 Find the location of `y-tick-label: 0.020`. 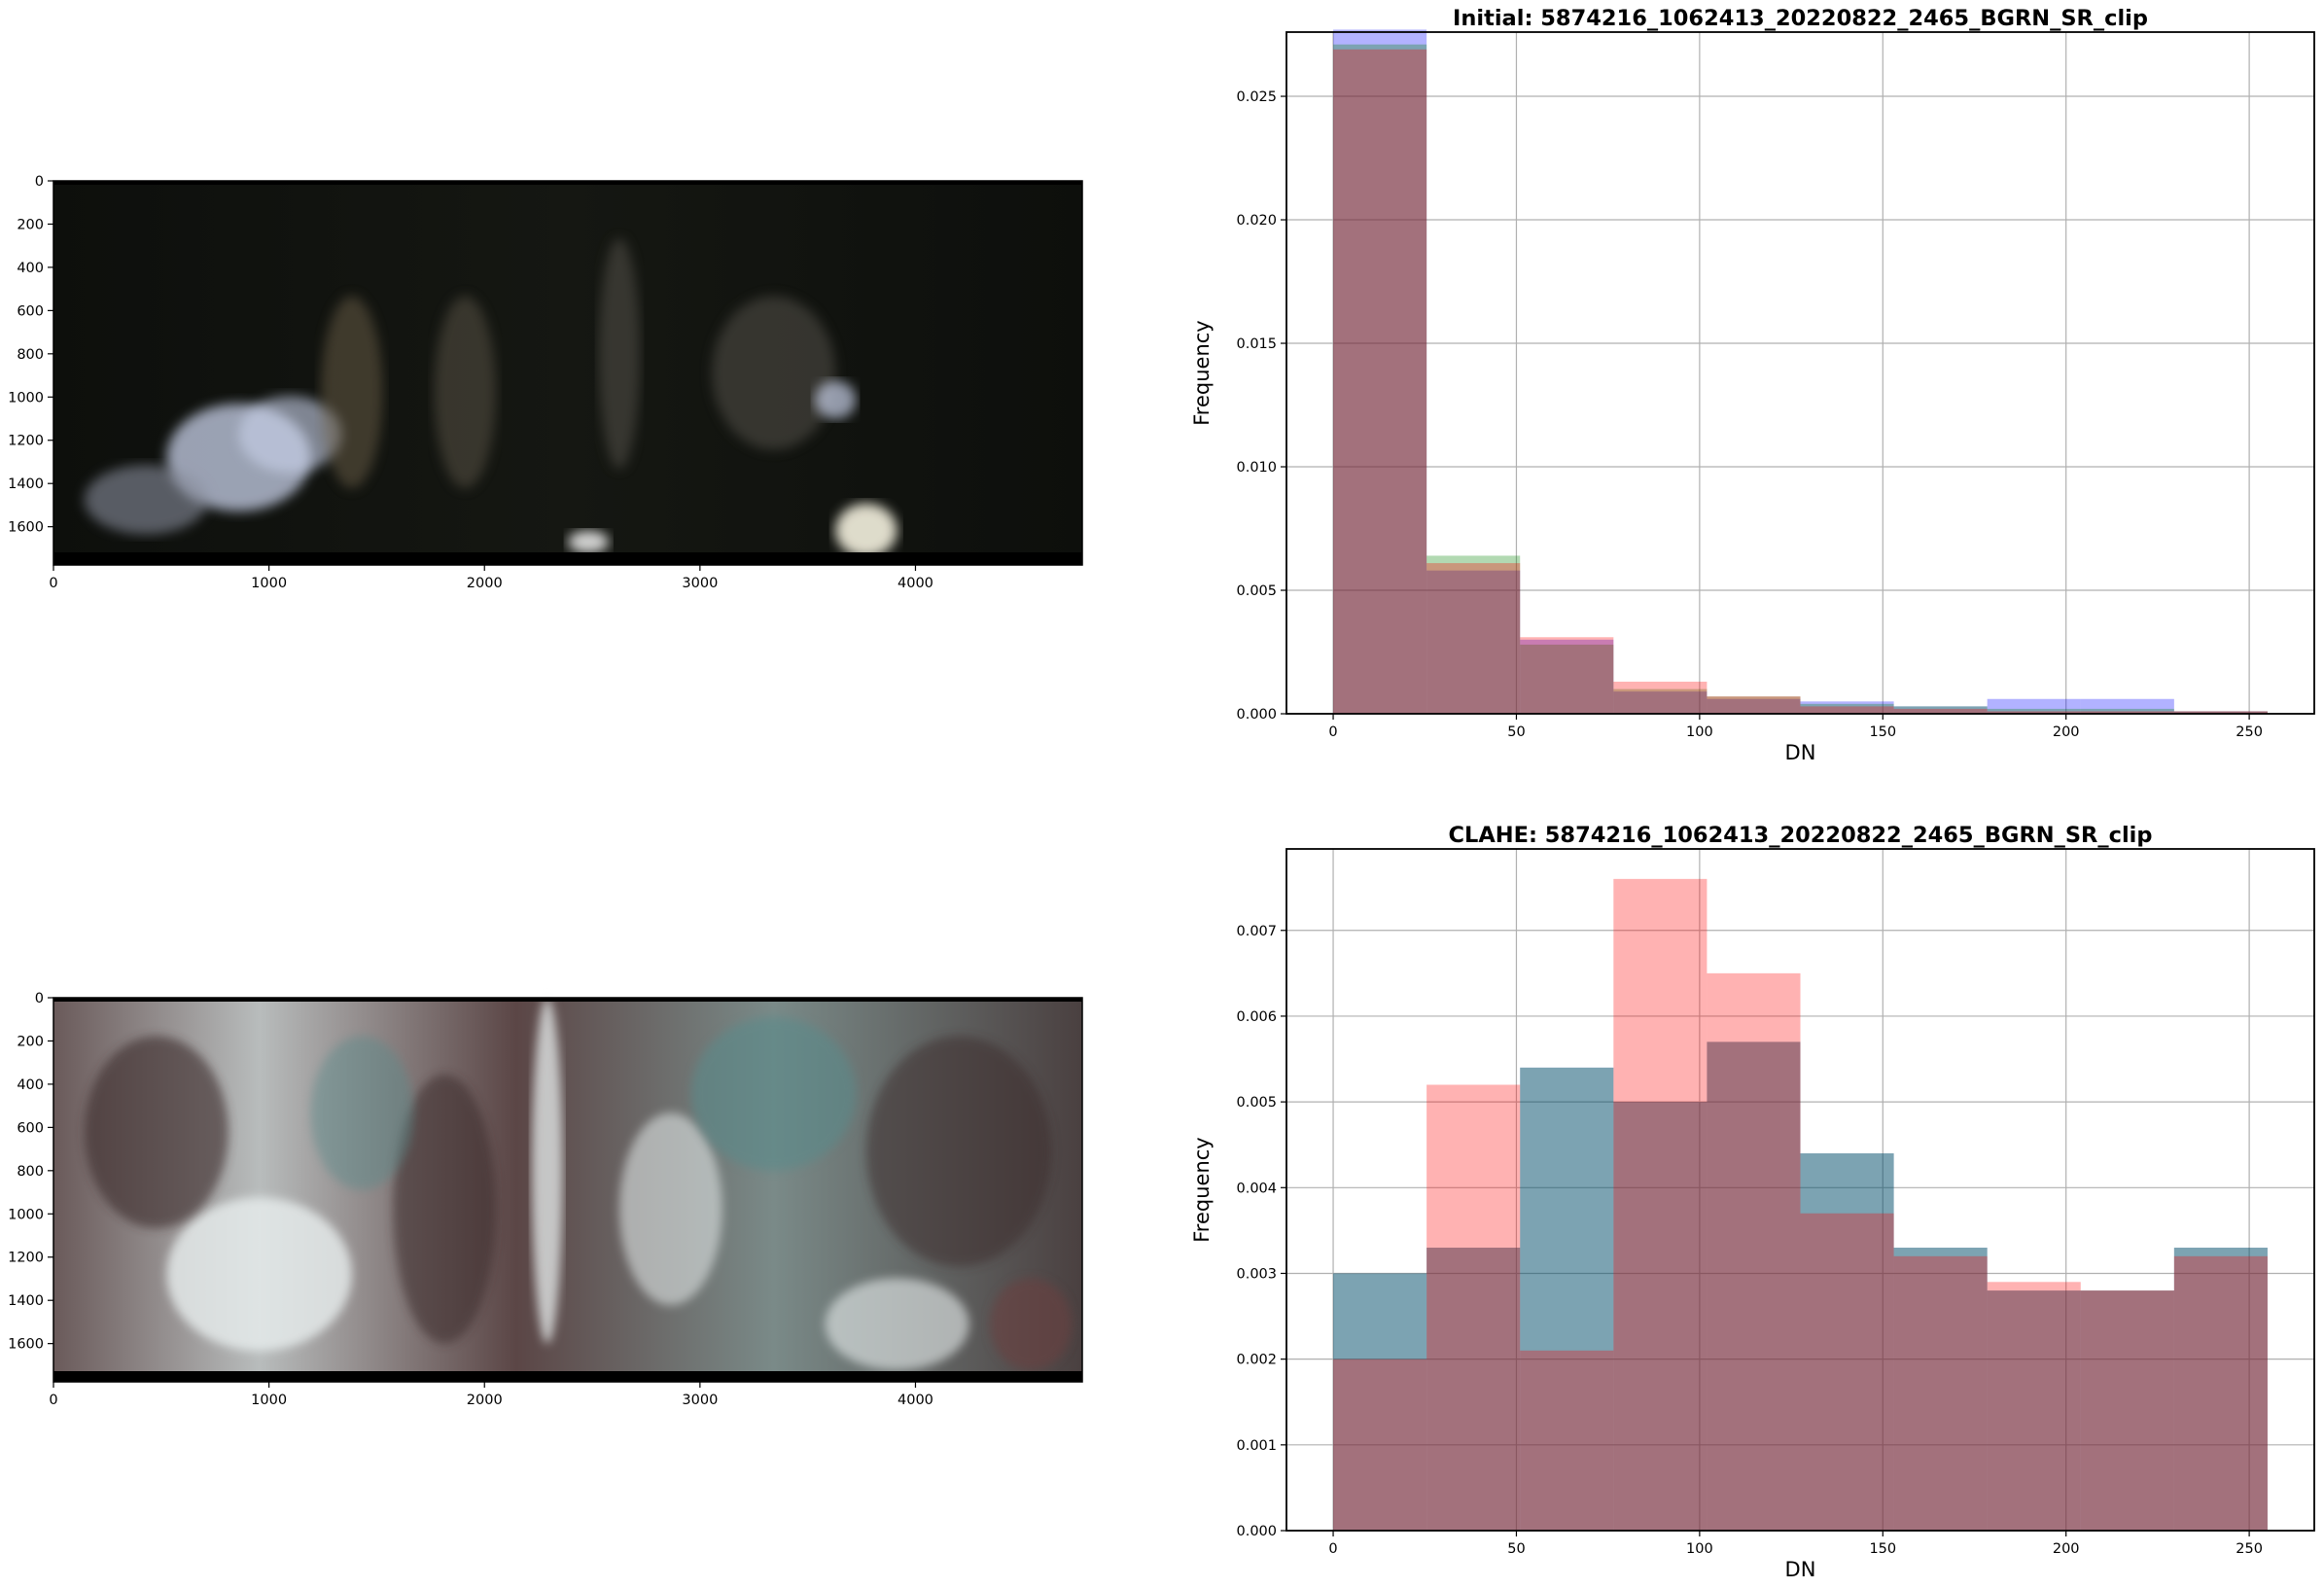

y-tick-label: 0.020 is located at coordinates (1257, 221).